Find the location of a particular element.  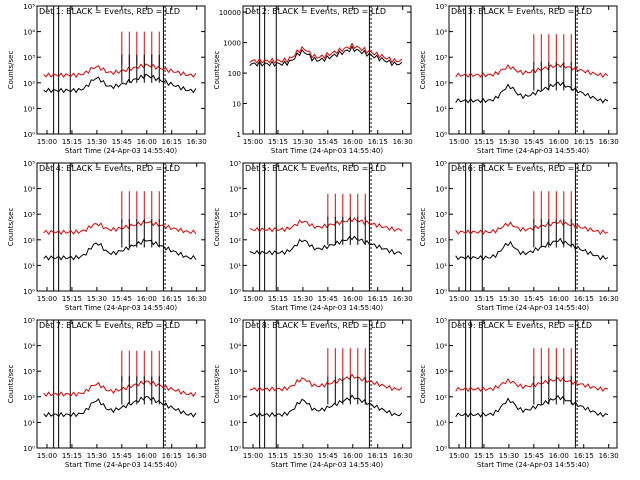

y-tick-label: 1000 is located at coordinates (232, 44).